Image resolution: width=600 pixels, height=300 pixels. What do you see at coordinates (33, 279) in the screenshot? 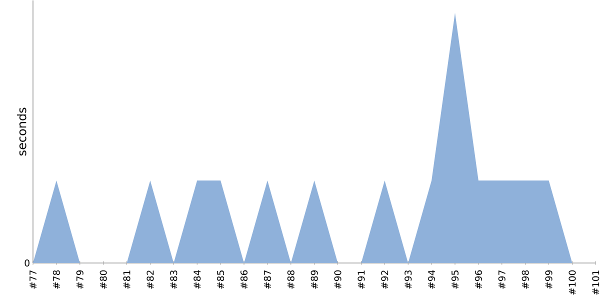
I see `x-tick-label: #77` at bounding box center [33, 279].